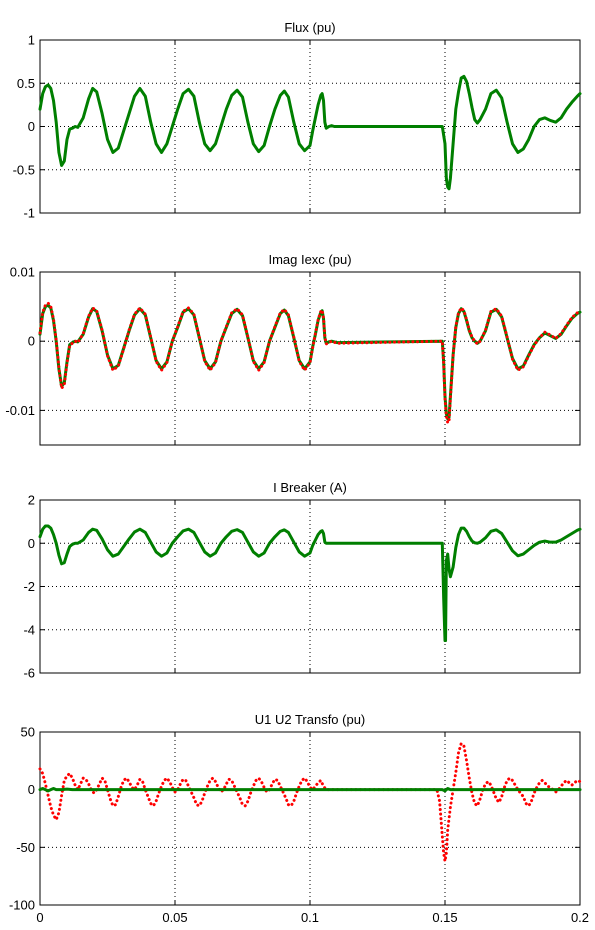 The image size is (595, 930). Describe the element at coordinates (29, 629) in the screenshot. I see `y-tick-label: -4` at that location.